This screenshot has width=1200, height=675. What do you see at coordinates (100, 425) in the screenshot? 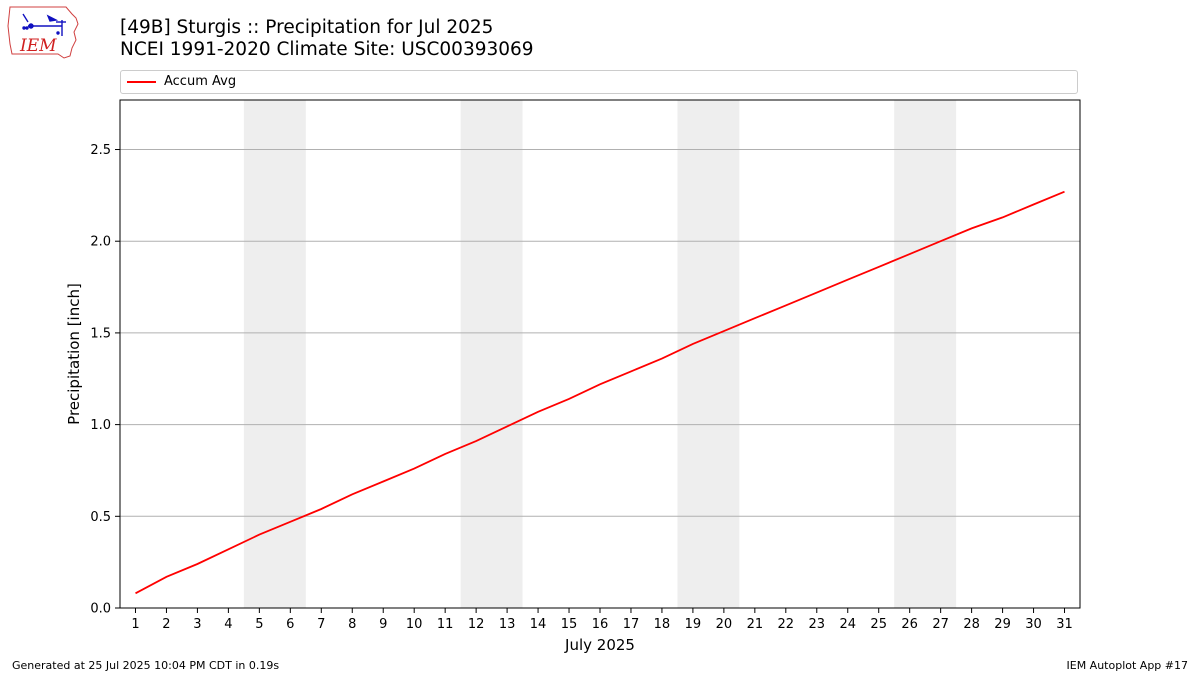
I see `y-tick-label: 1.0` at bounding box center [100, 425].